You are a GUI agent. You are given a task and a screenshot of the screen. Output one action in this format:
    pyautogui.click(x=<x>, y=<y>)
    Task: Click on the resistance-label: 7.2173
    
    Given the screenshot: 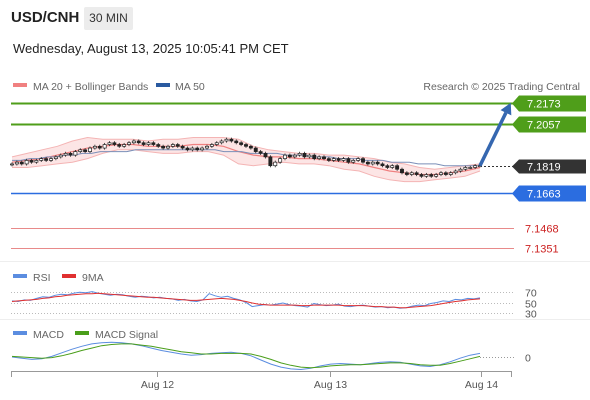 What is the action you would take?
    pyautogui.click(x=544, y=105)
    